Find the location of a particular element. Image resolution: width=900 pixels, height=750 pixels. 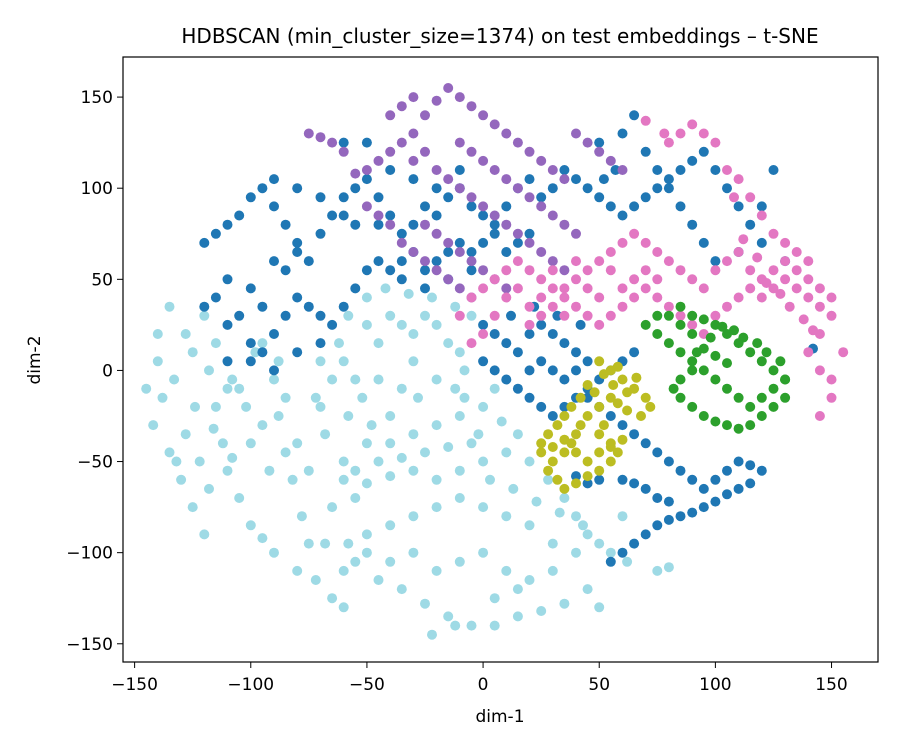

x-tick-label: 0 is located at coordinates (483, 685).